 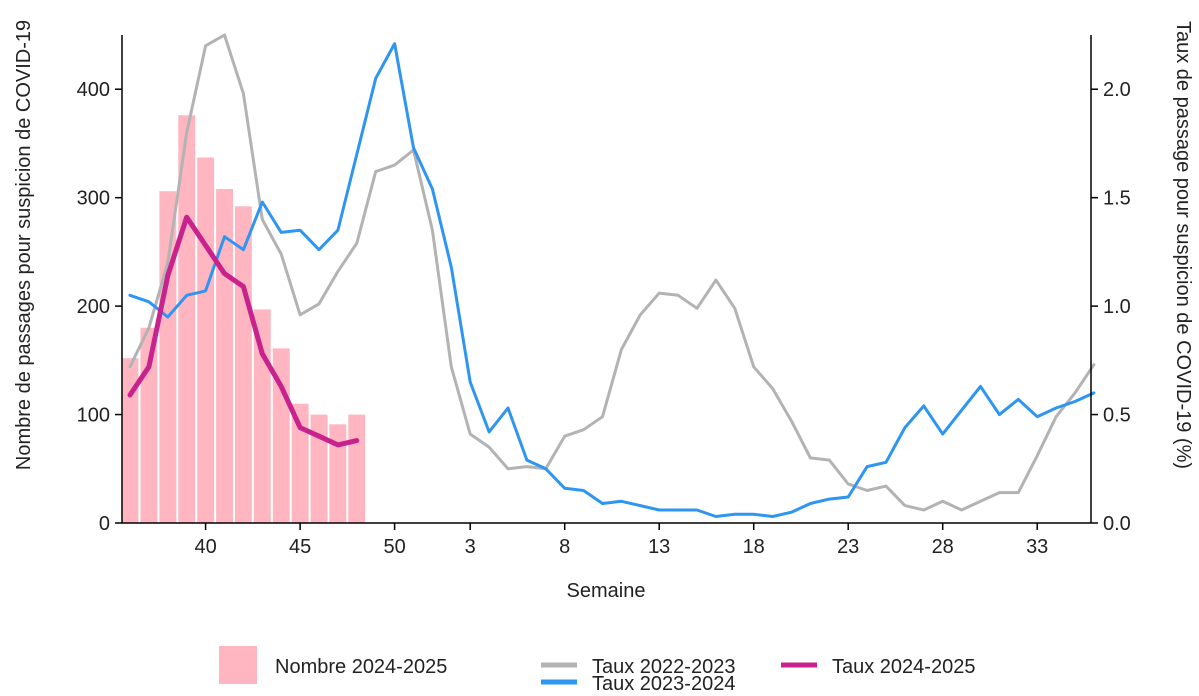 I want to click on y-left-tick-label: 200, so click(x=93, y=307).